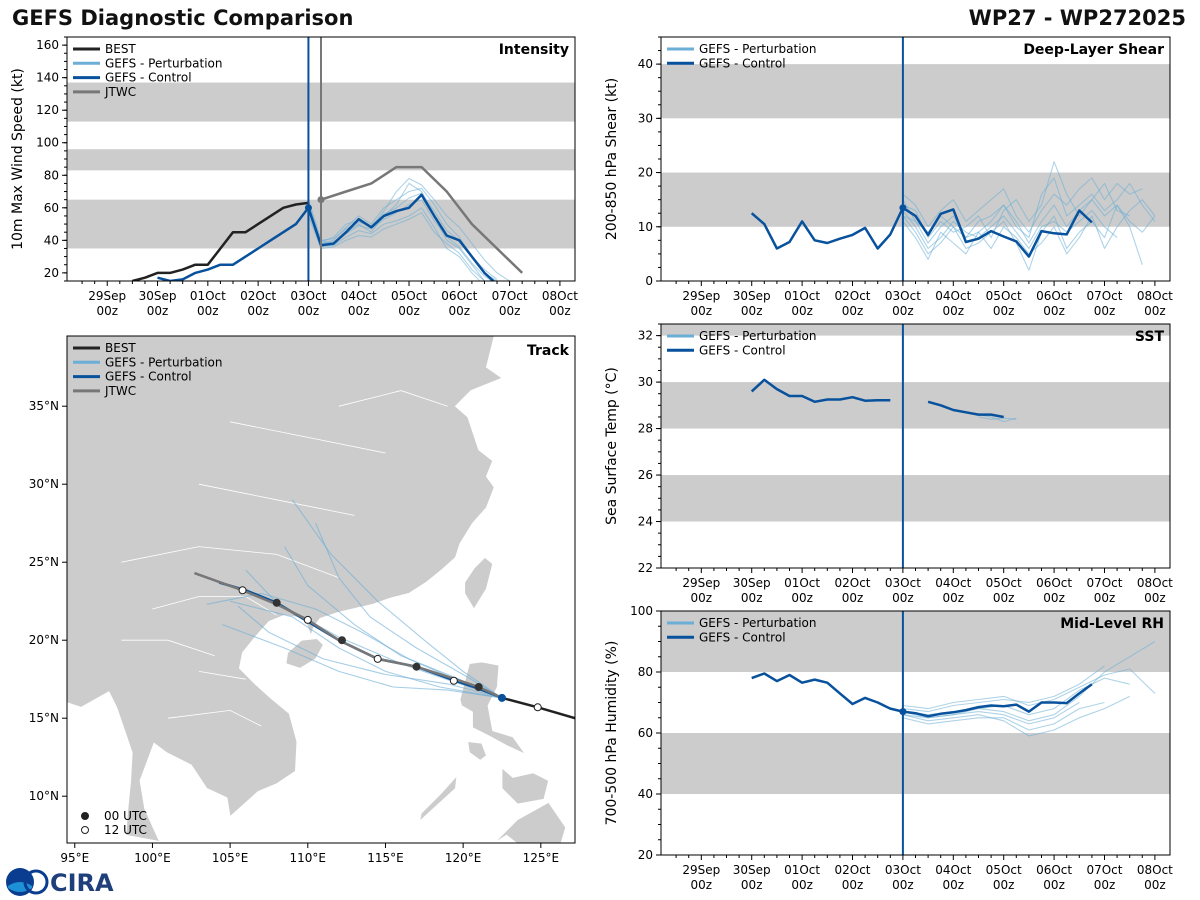 This screenshot has height=900, width=1200. What do you see at coordinates (82, 883) in the screenshot?
I see `cira-logo-text: CIRA` at bounding box center [82, 883].